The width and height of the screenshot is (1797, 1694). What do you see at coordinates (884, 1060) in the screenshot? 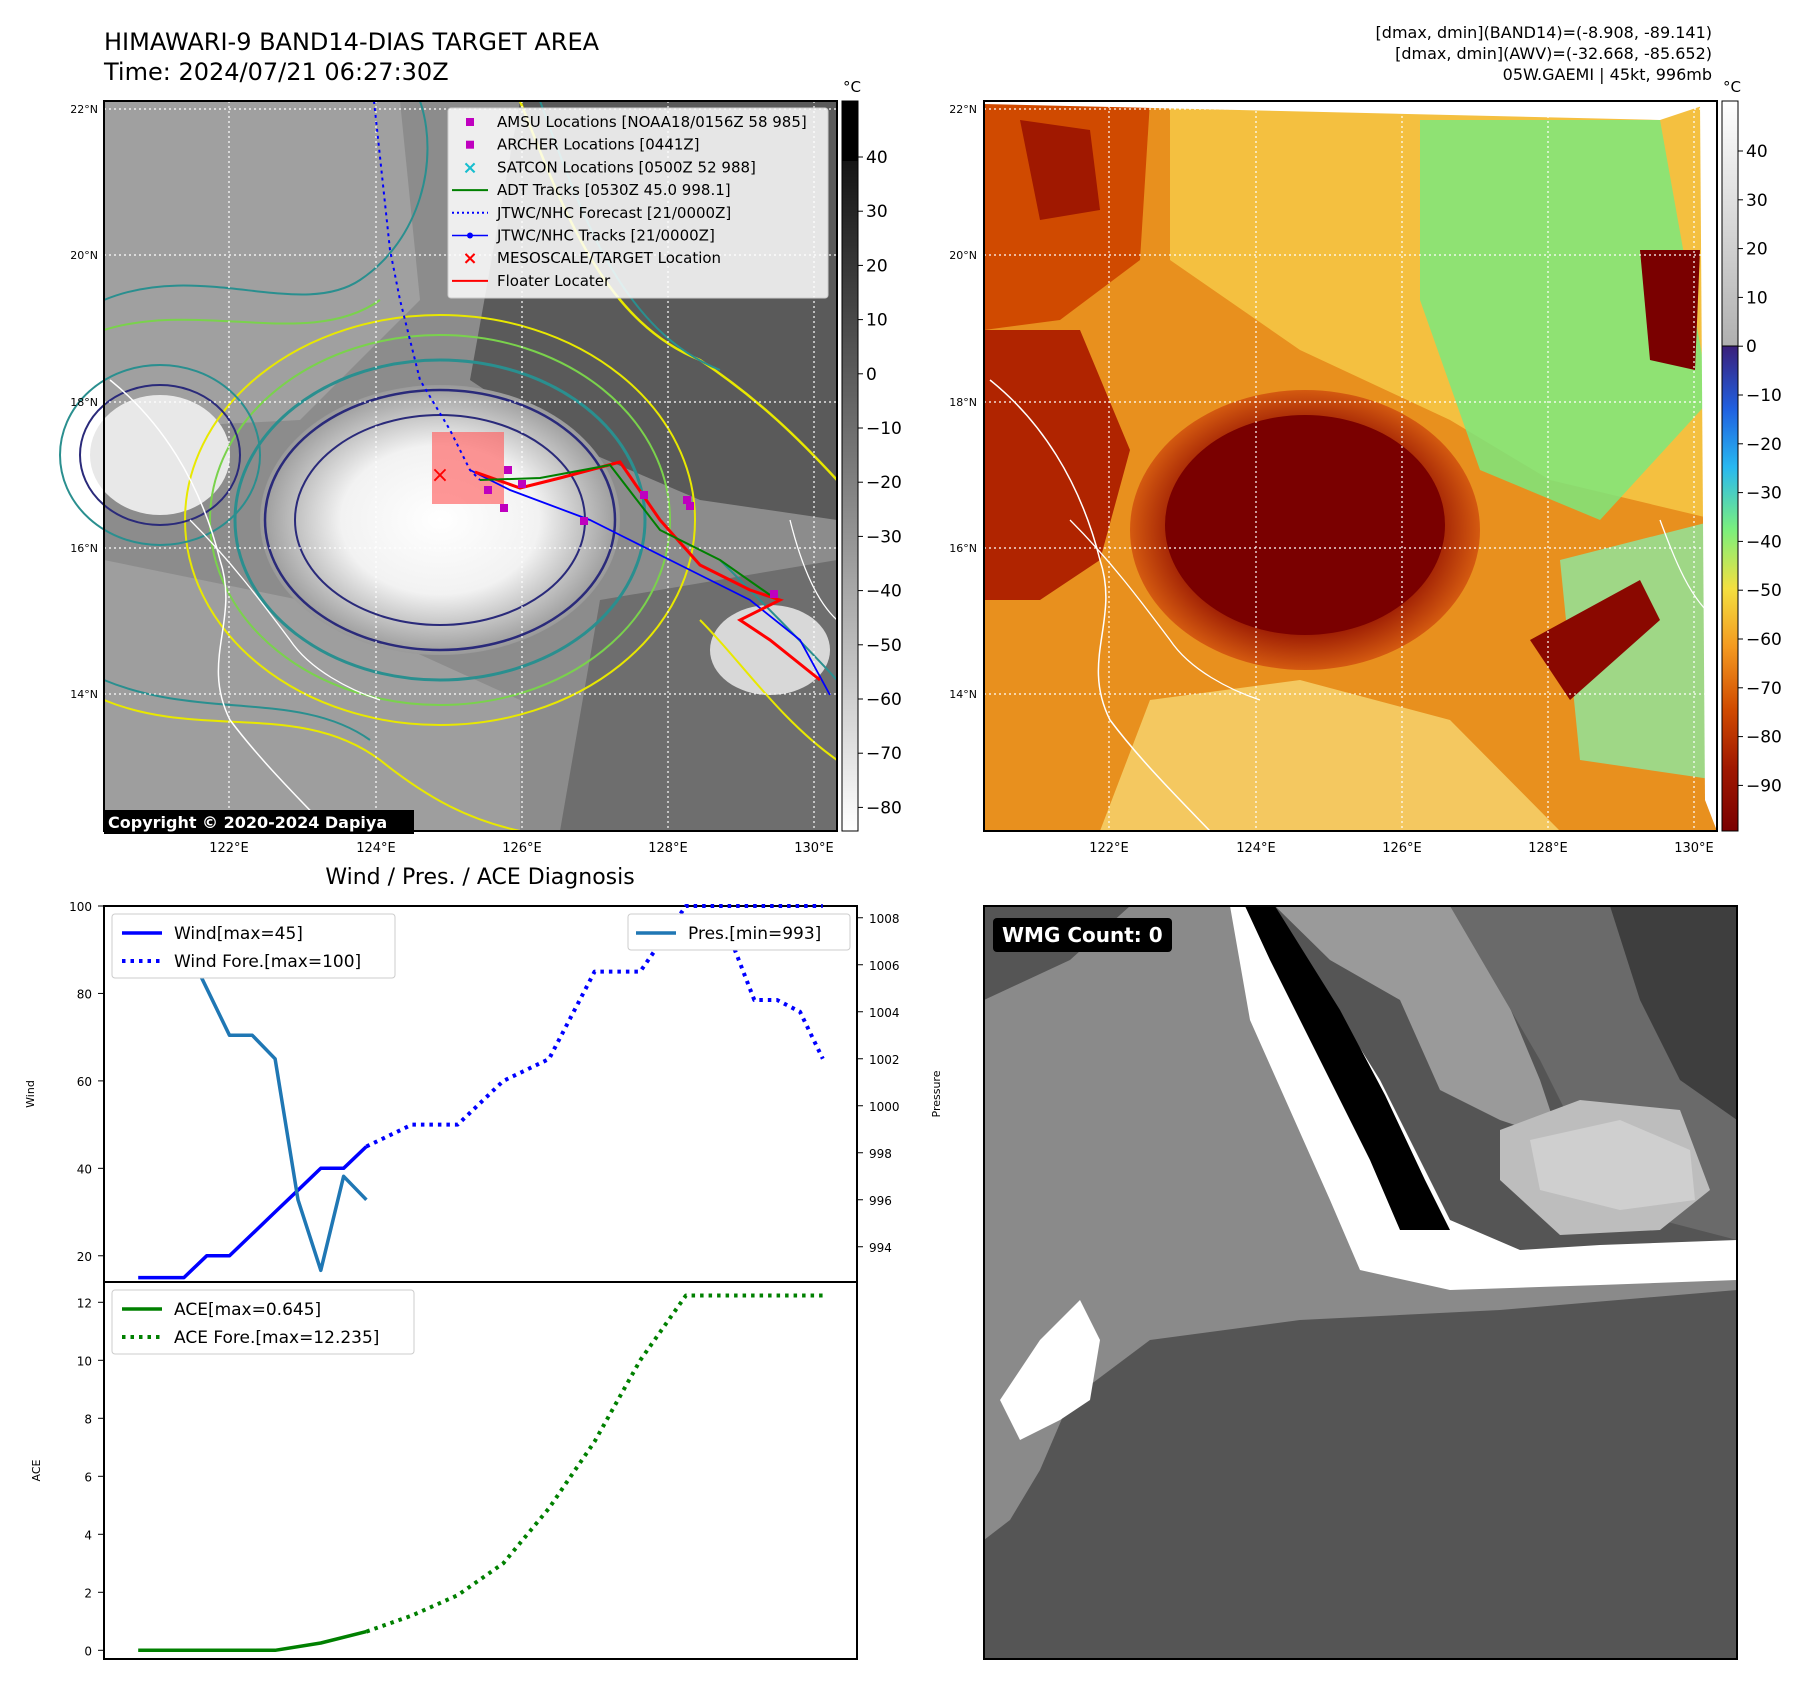
I see `pressure-ytick-label: 1002` at bounding box center [884, 1060].